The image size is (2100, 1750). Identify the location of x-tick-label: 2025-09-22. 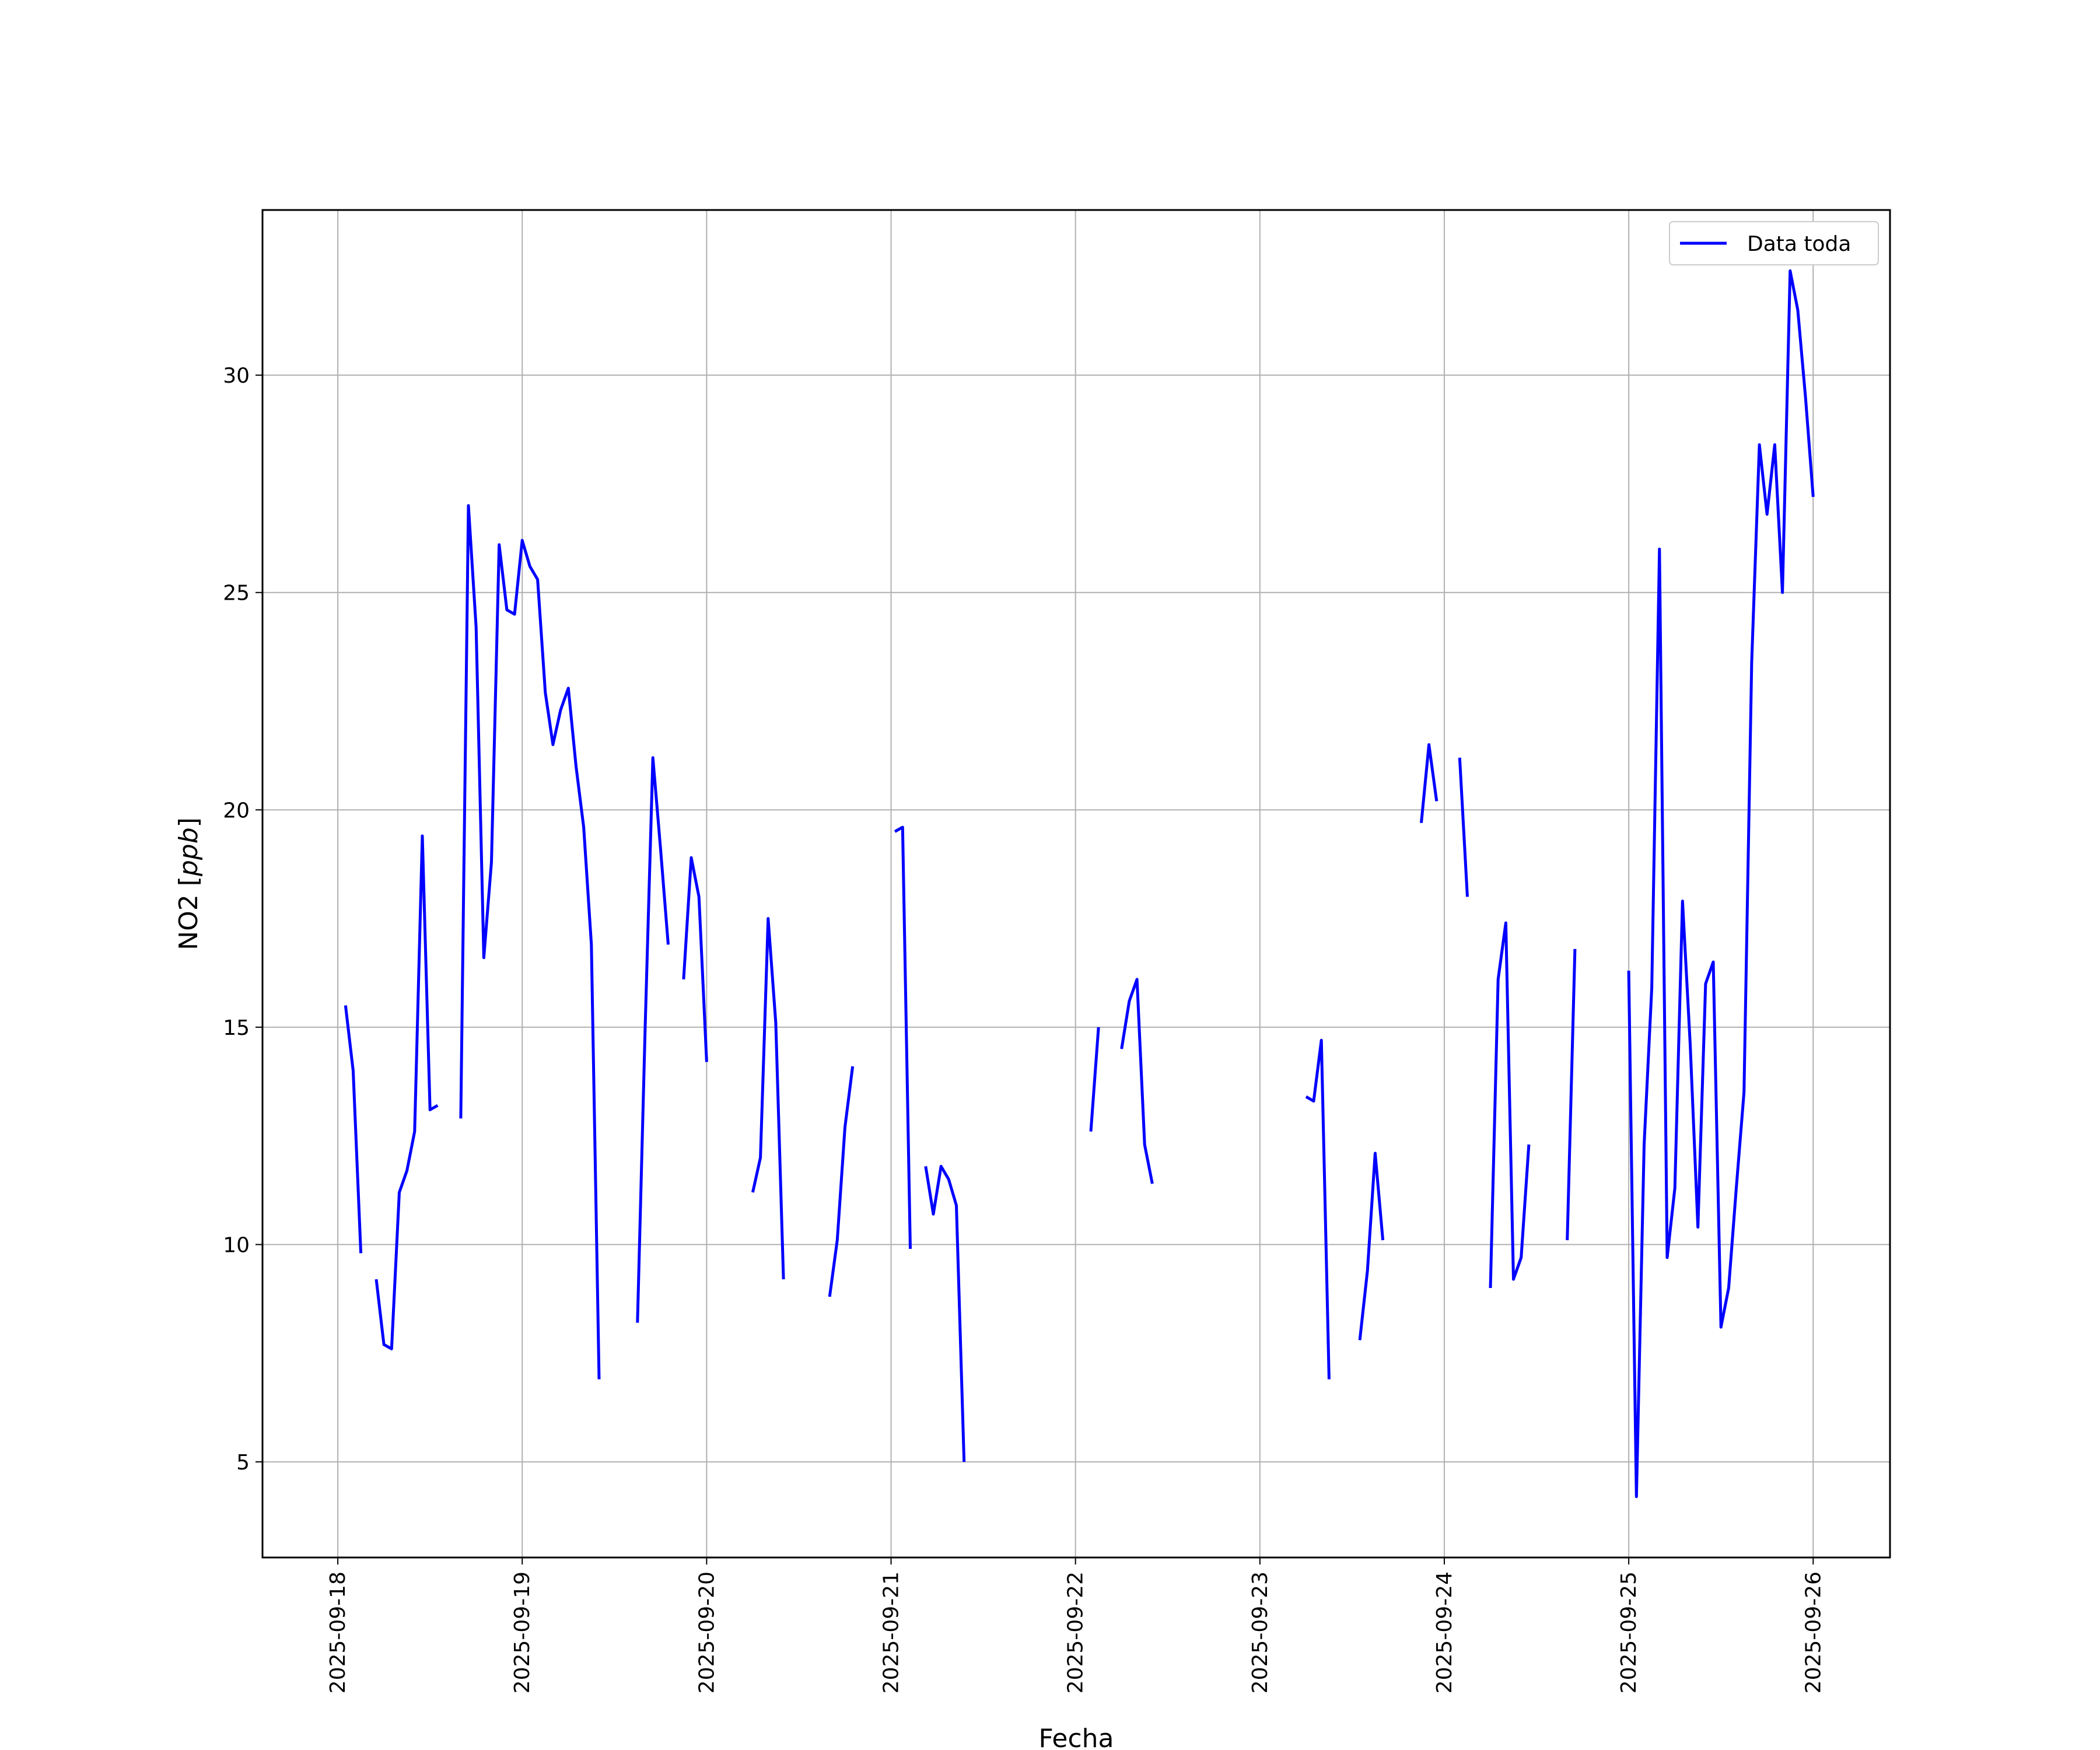
(1076, 1632).